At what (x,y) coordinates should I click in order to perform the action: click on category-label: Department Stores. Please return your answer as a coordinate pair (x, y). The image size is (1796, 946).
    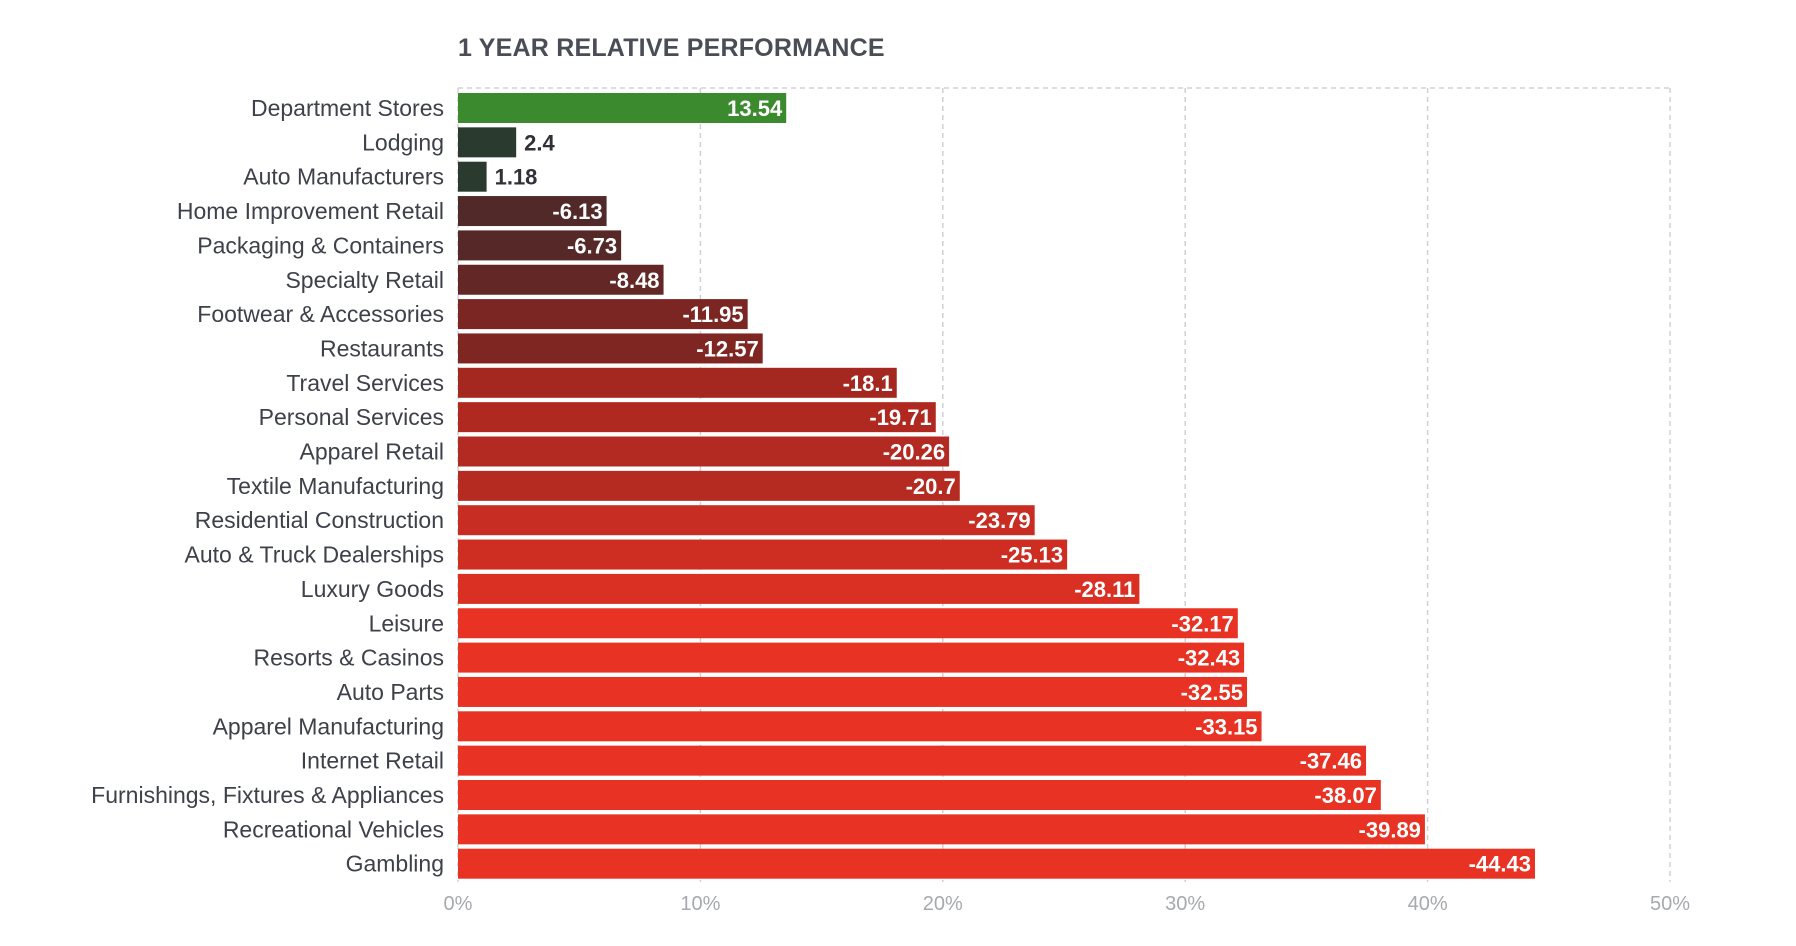
    Looking at the image, I should click on (347, 108).